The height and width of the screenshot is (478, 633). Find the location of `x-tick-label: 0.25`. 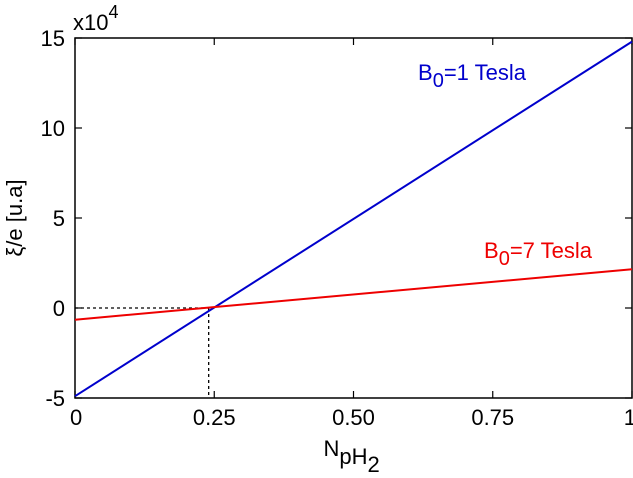

x-tick-label: 0.25 is located at coordinates (214, 417).